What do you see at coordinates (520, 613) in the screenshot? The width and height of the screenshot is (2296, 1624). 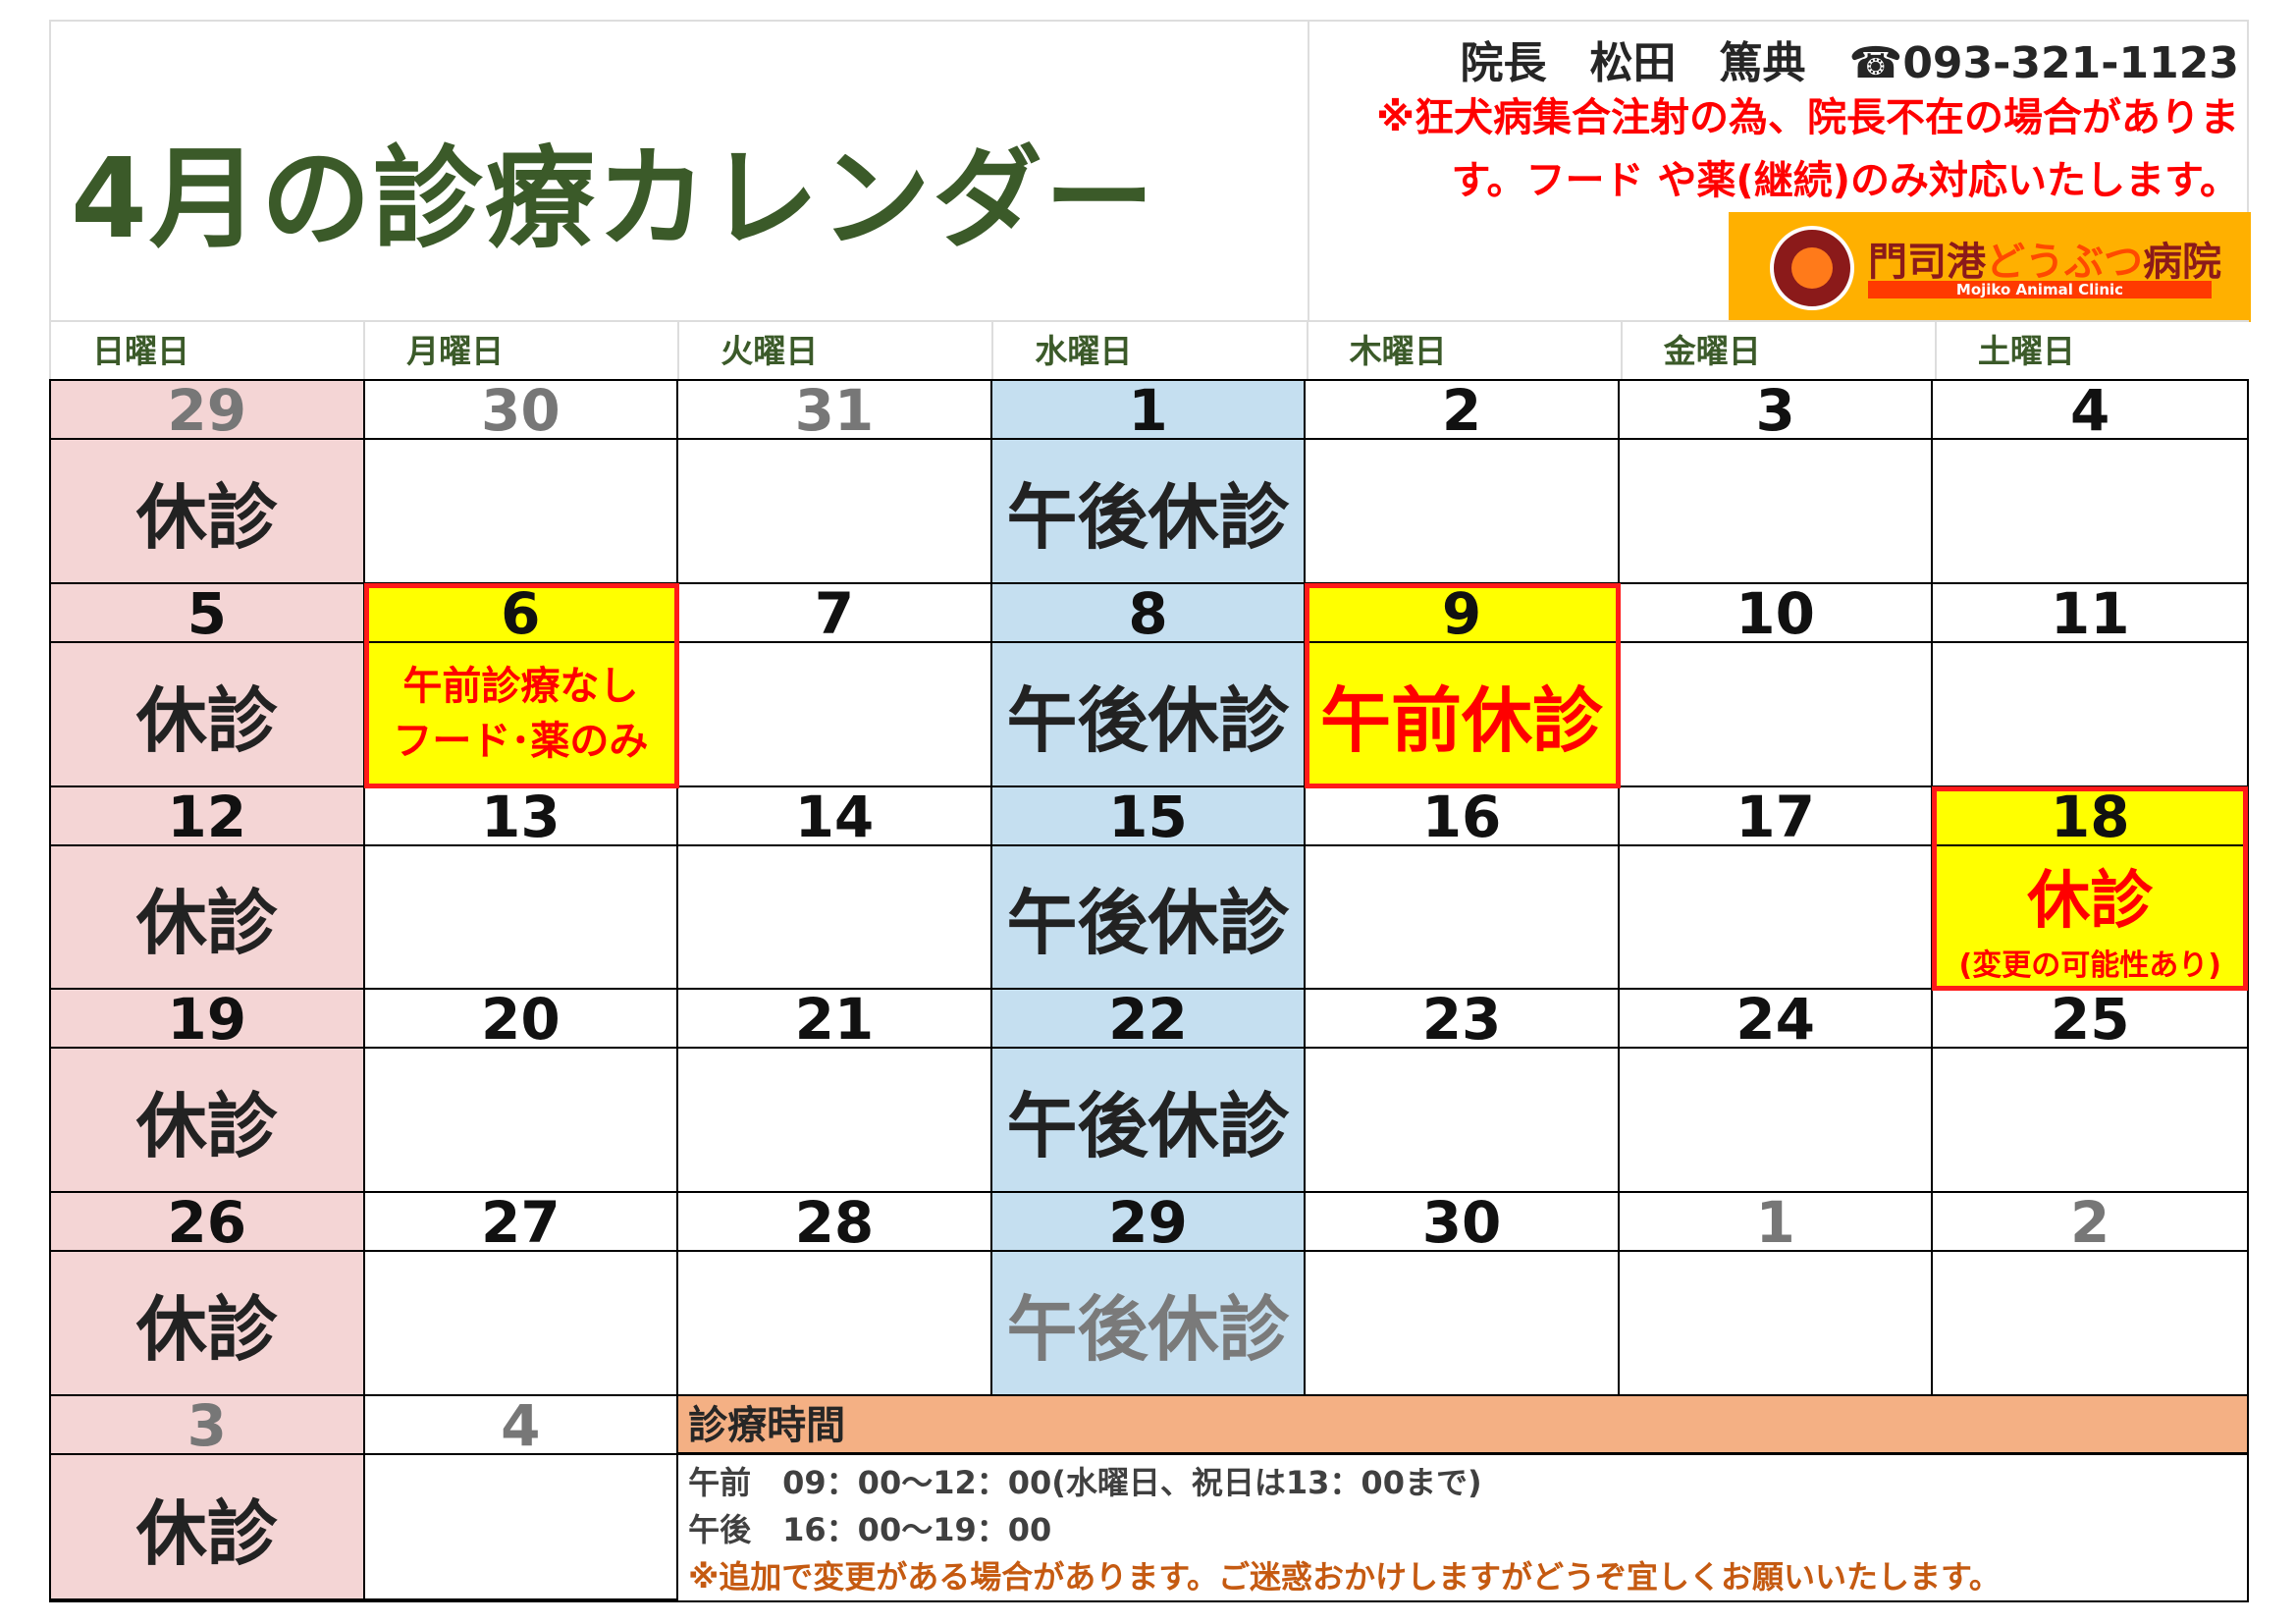 I see `day-number: 6` at bounding box center [520, 613].